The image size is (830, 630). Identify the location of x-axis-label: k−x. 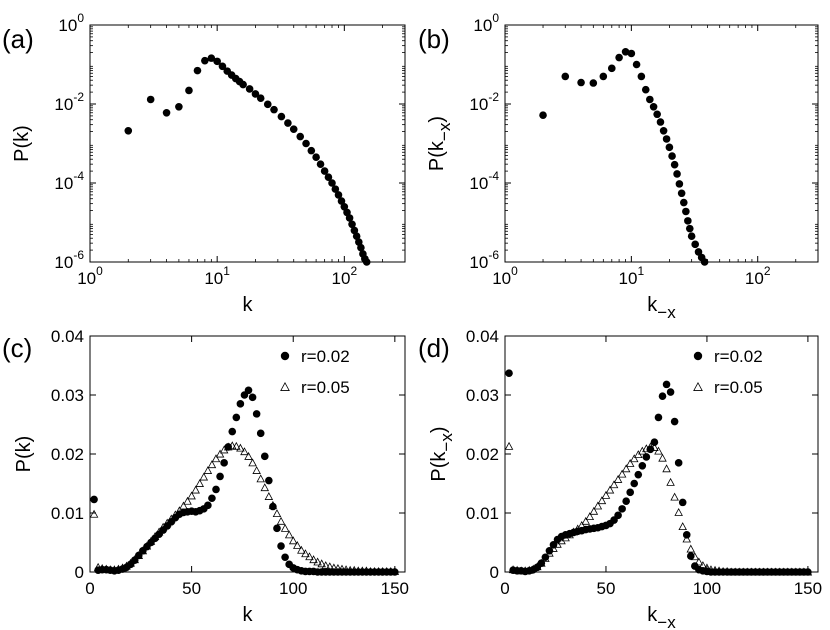
(661, 308).